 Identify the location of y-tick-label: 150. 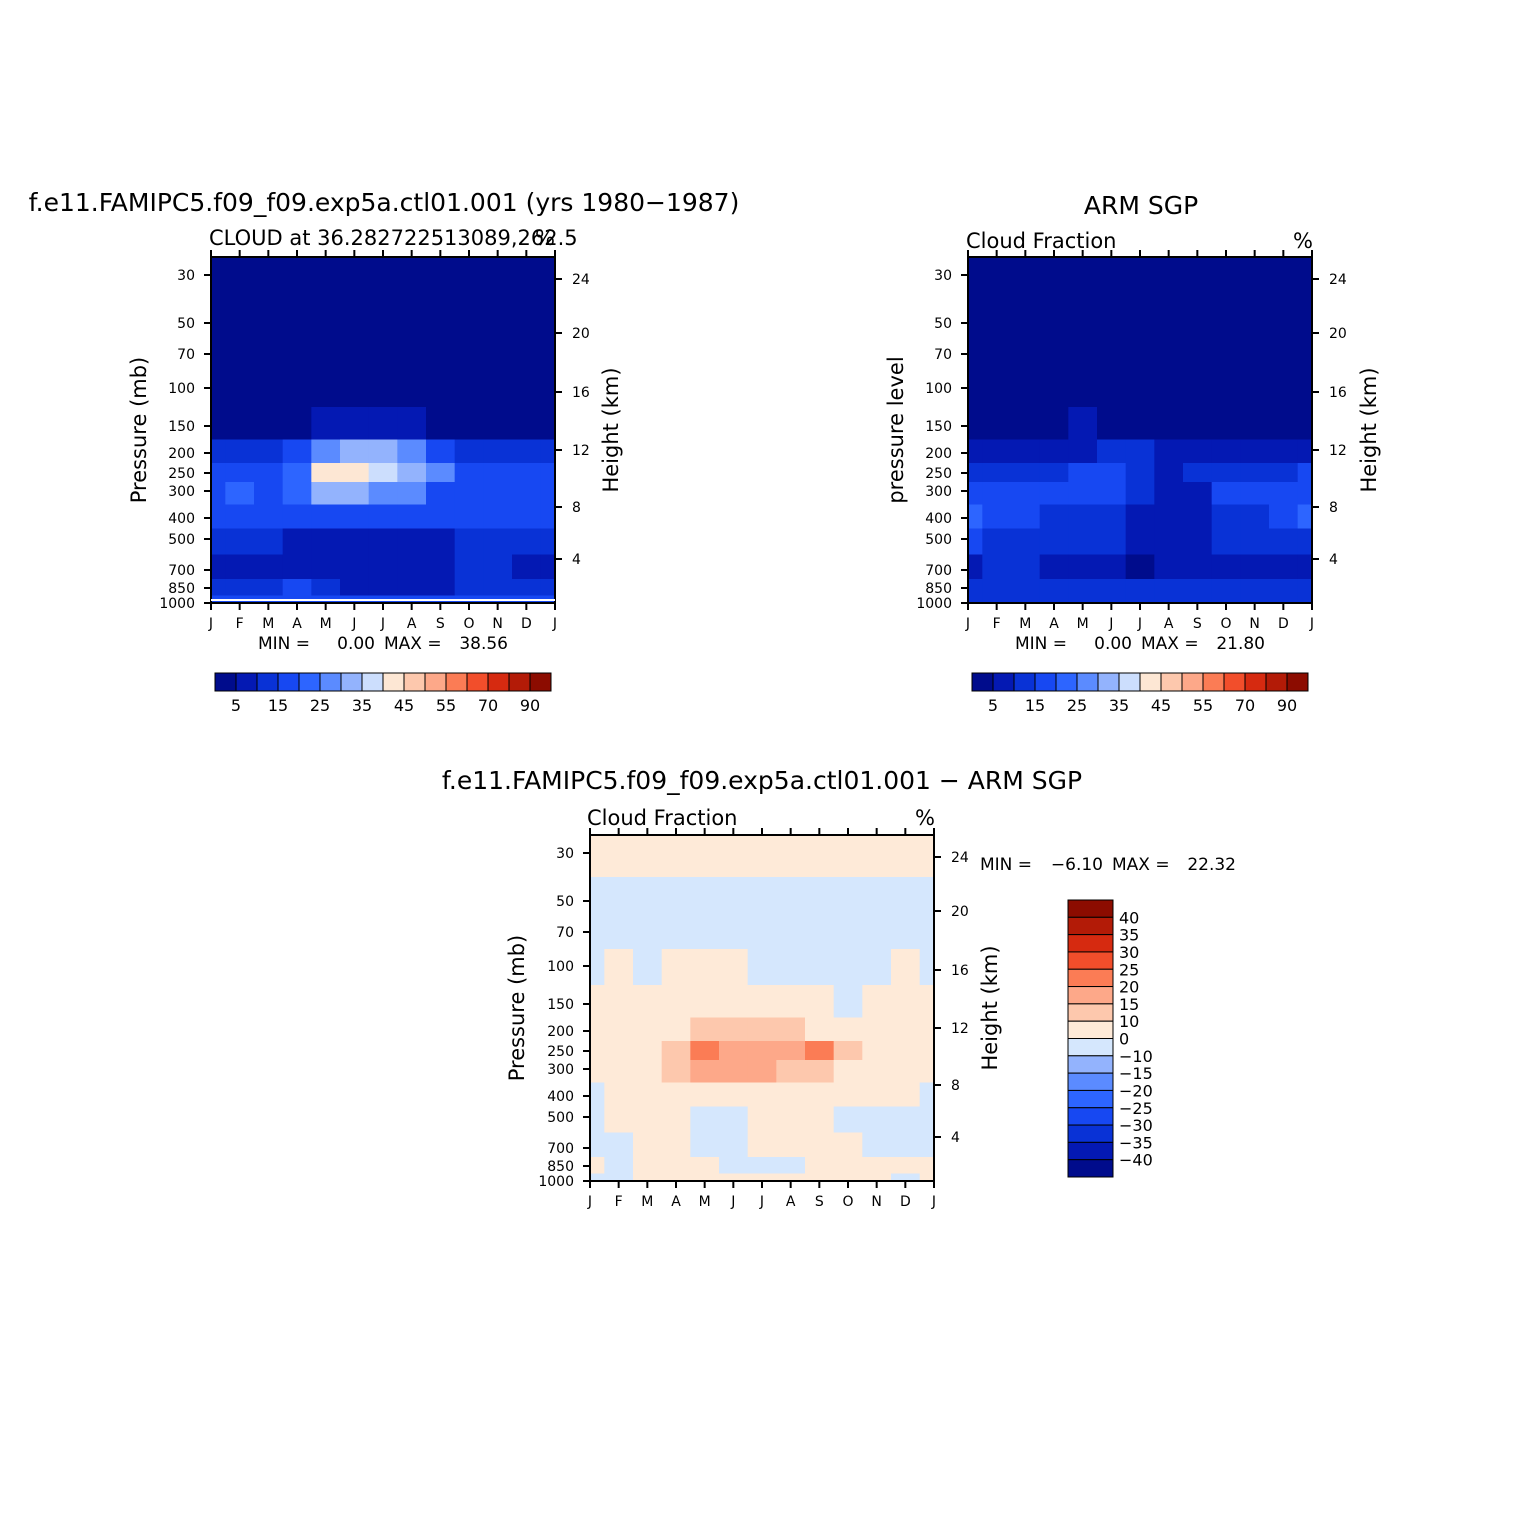
(181, 427).